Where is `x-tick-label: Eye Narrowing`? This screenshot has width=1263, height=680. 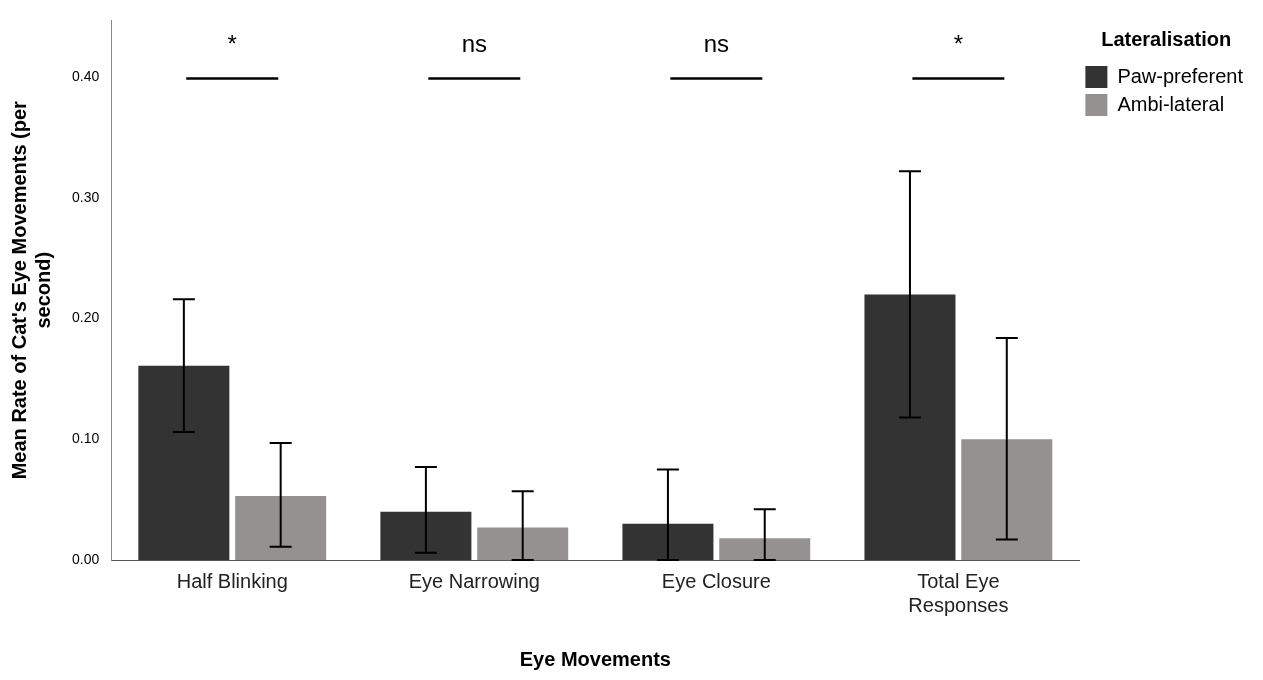
x-tick-label: Eye Narrowing is located at coordinates (474, 580).